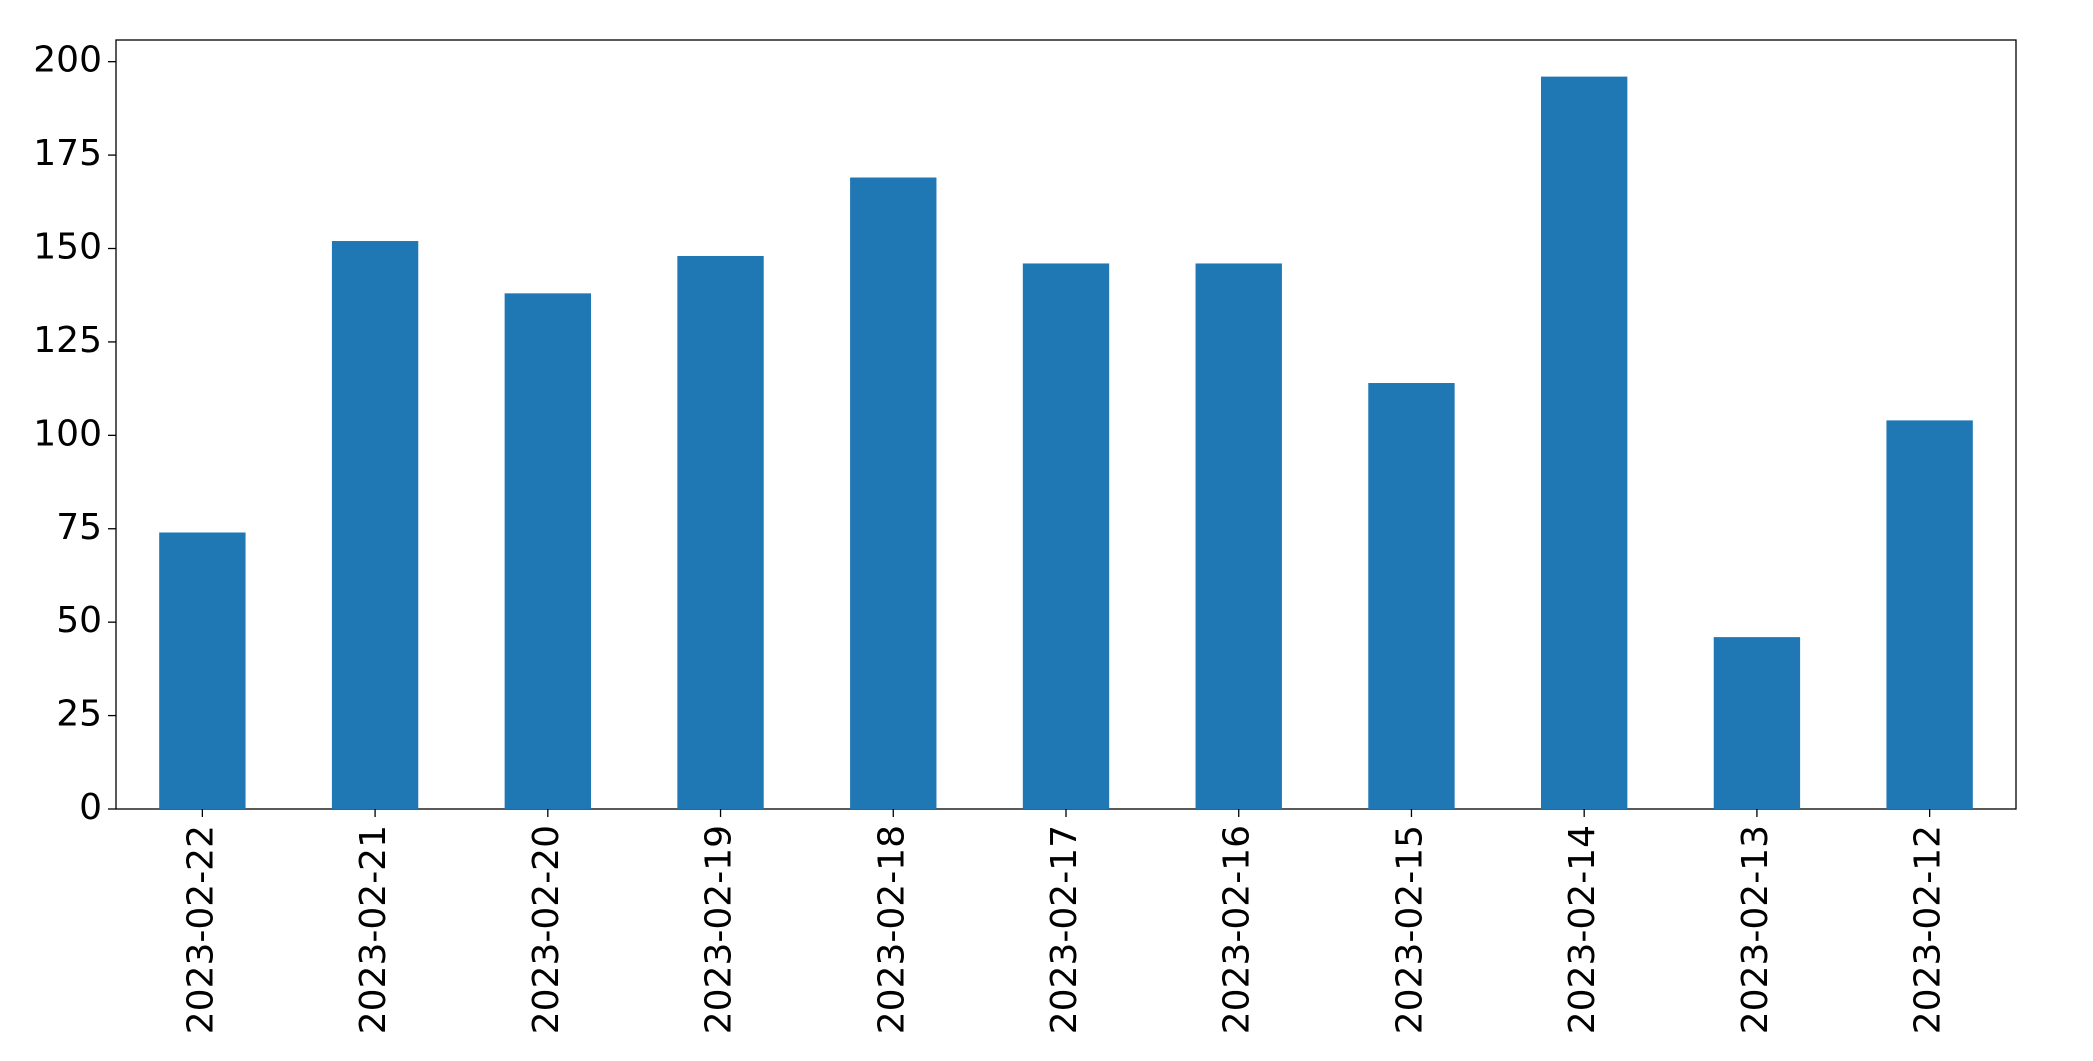 Image resolution: width=2093 pixels, height=1061 pixels. Describe the element at coordinates (200, 929) in the screenshot. I see `x-tick-label: 2023-02-22` at that location.